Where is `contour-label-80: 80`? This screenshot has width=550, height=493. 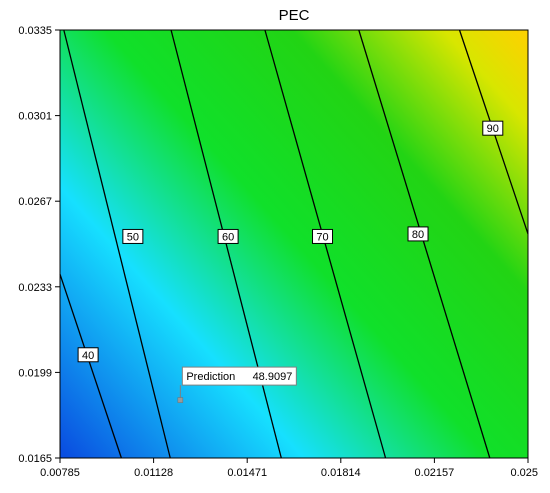
contour-label-80: 80 is located at coordinates (418, 235).